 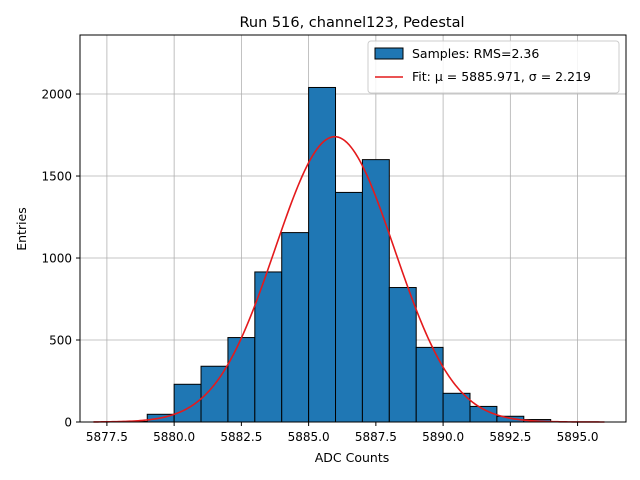 I want to click on legend-histogram-label: Samples: RMS=2.36, so click(x=475, y=53).